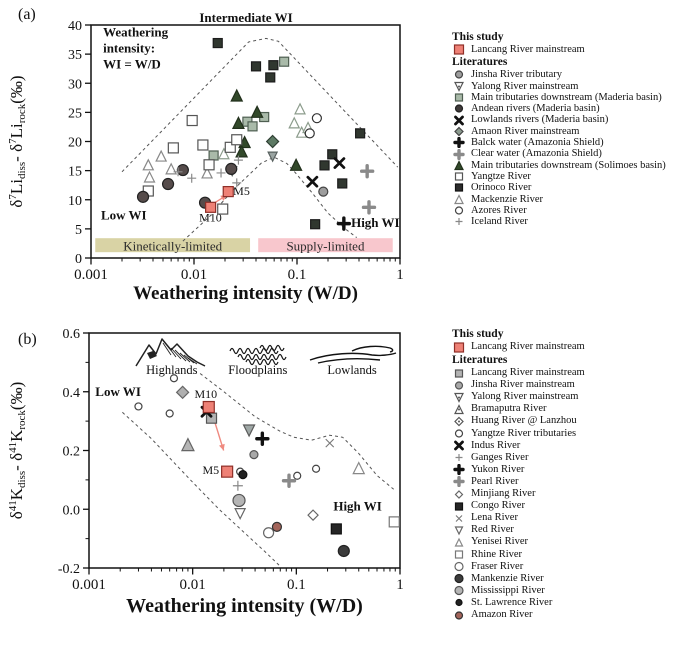 The width and height of the screenshot is (700, 647). What do you see at coordinates (537, 143) in the screenshot?
I see `legend-item-label: Balck water (Amazonia Shield)` at bounding box center [537, 143].